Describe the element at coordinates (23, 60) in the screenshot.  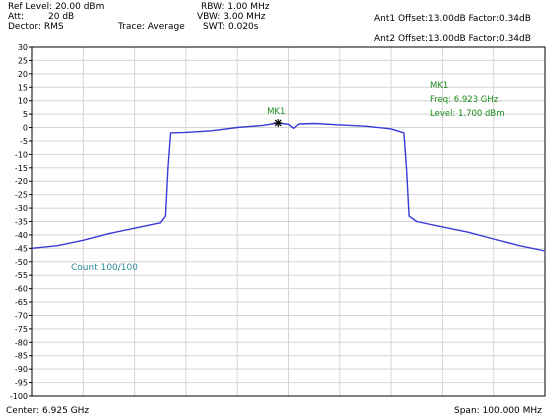
I see `y-tick-label: 25` at that location.